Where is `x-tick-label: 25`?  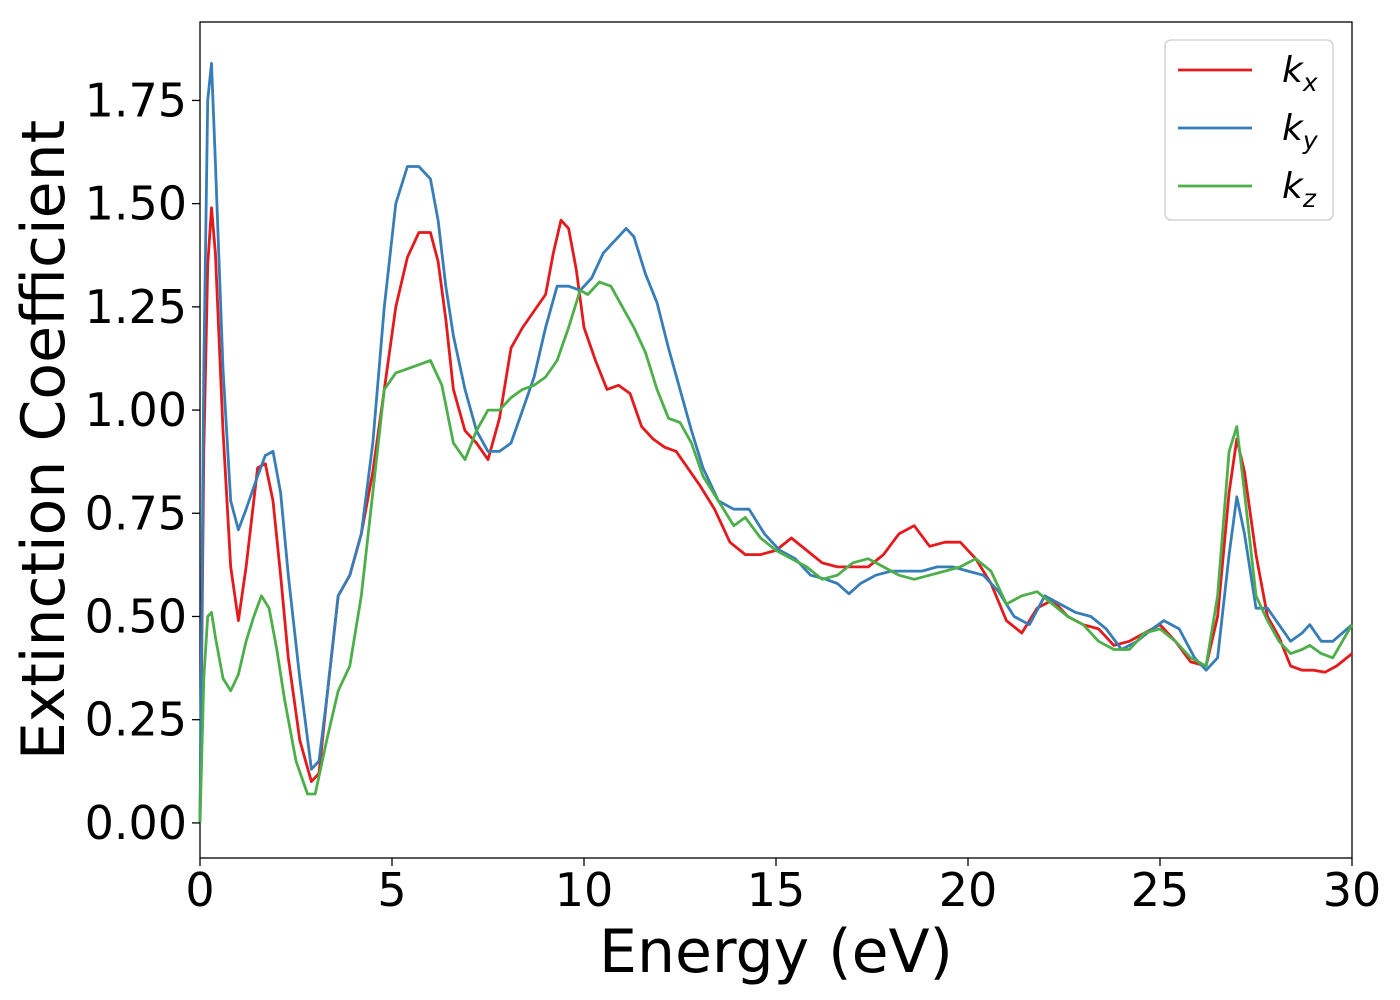 x-tick-label: 25 is located at coordinates (1160, 890).